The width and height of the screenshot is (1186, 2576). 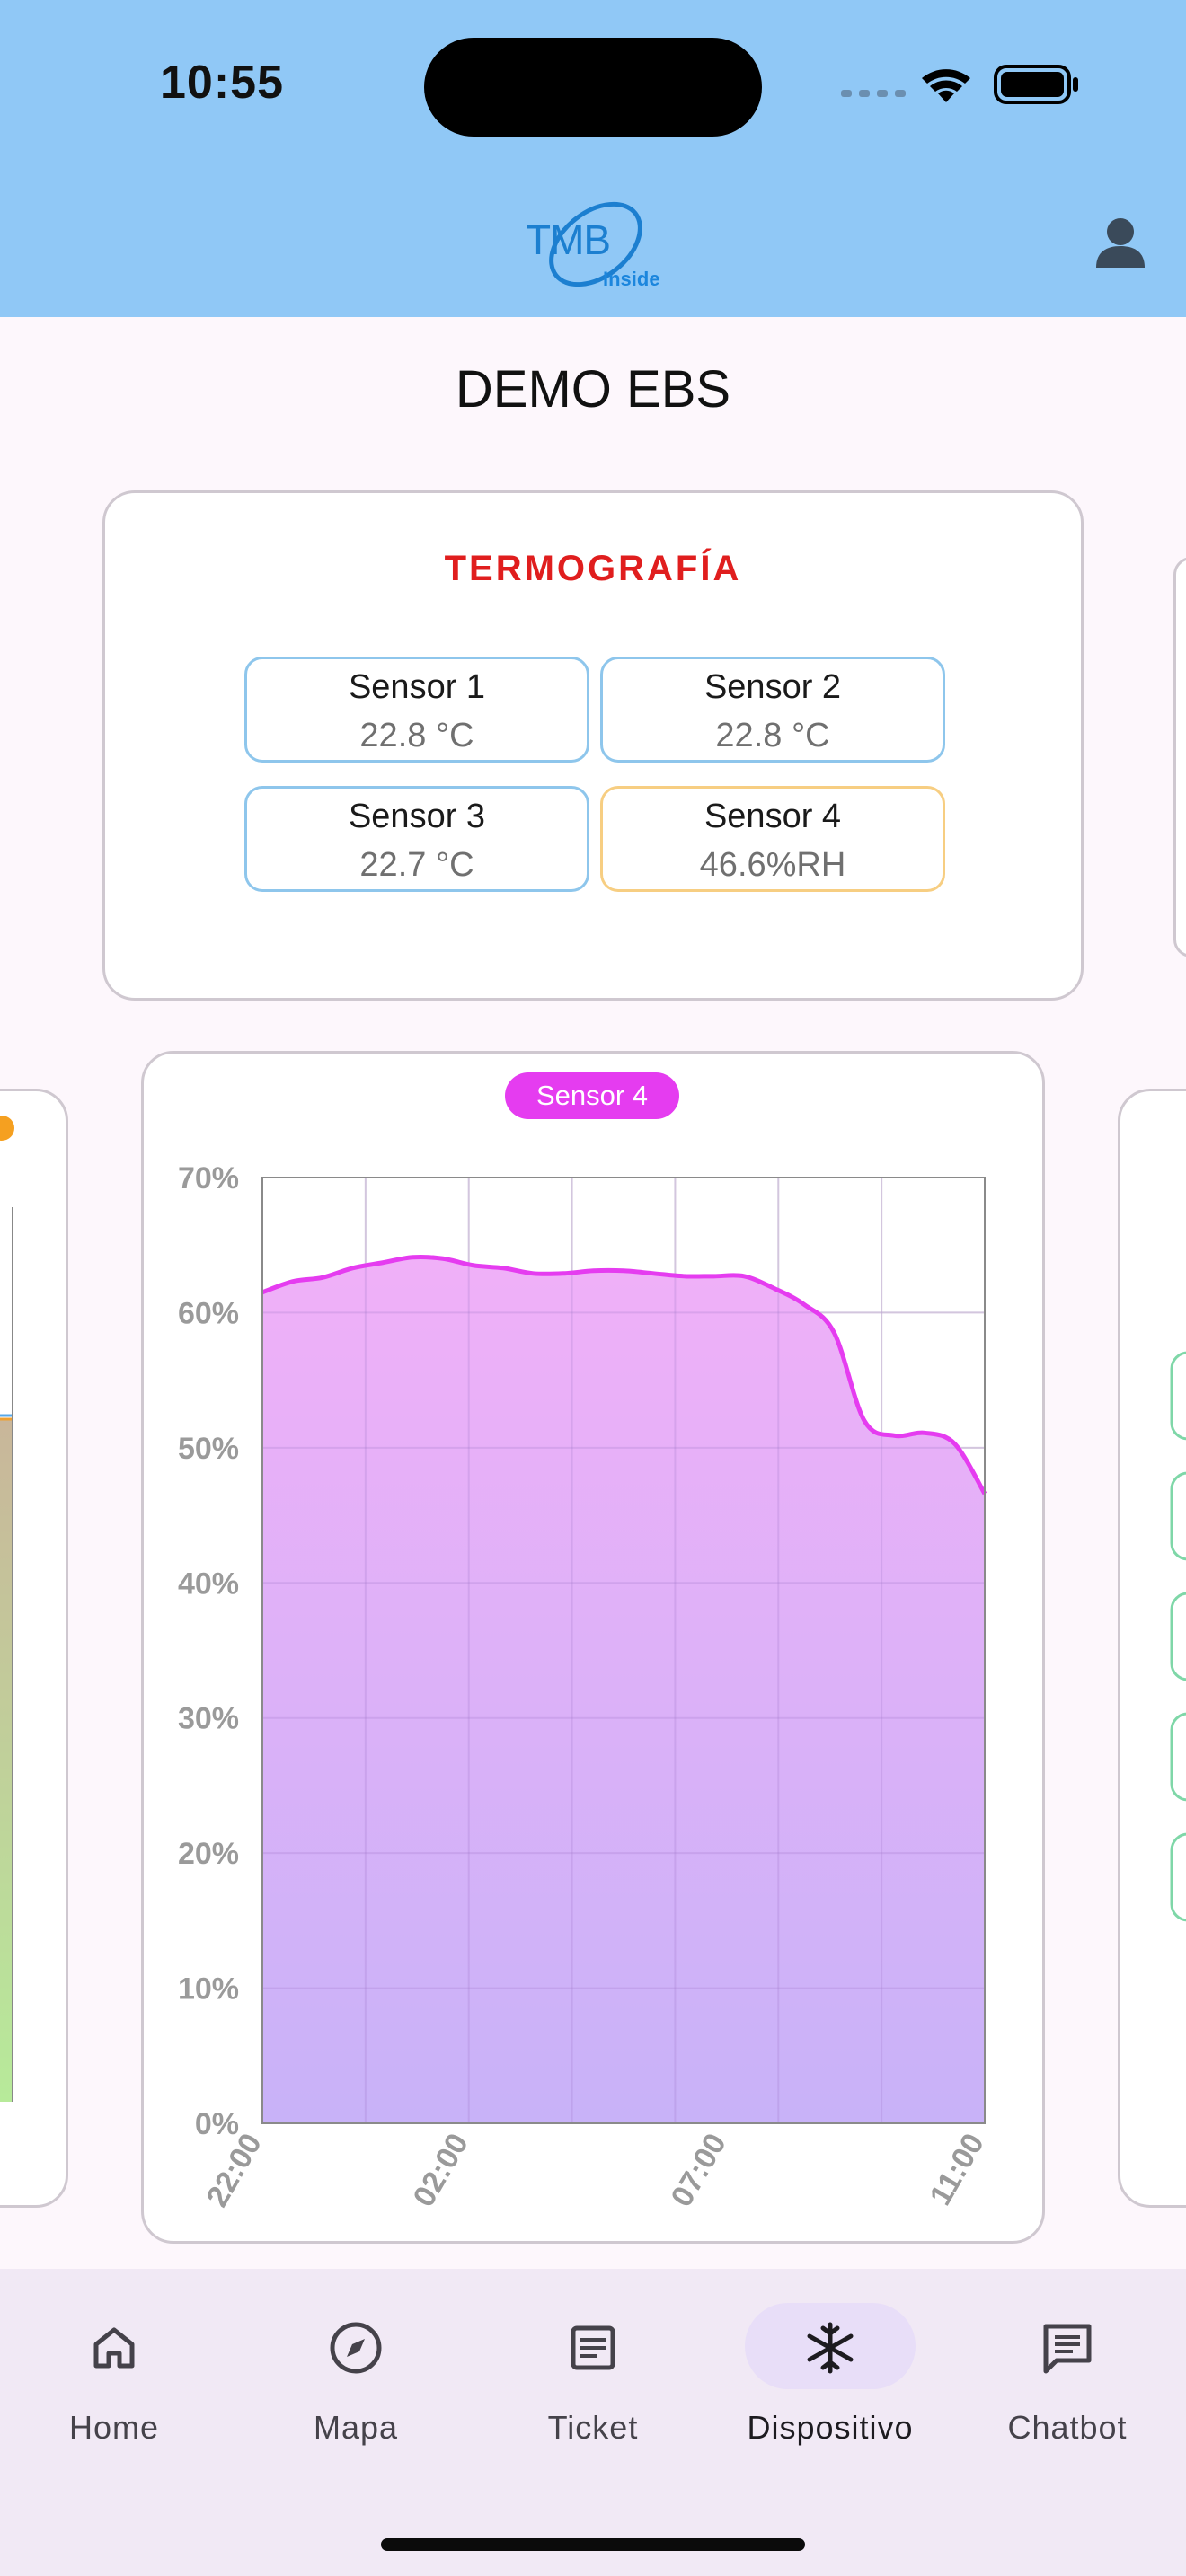 I want to click on nav-label: Ticket, so click(x=593, y=2427).